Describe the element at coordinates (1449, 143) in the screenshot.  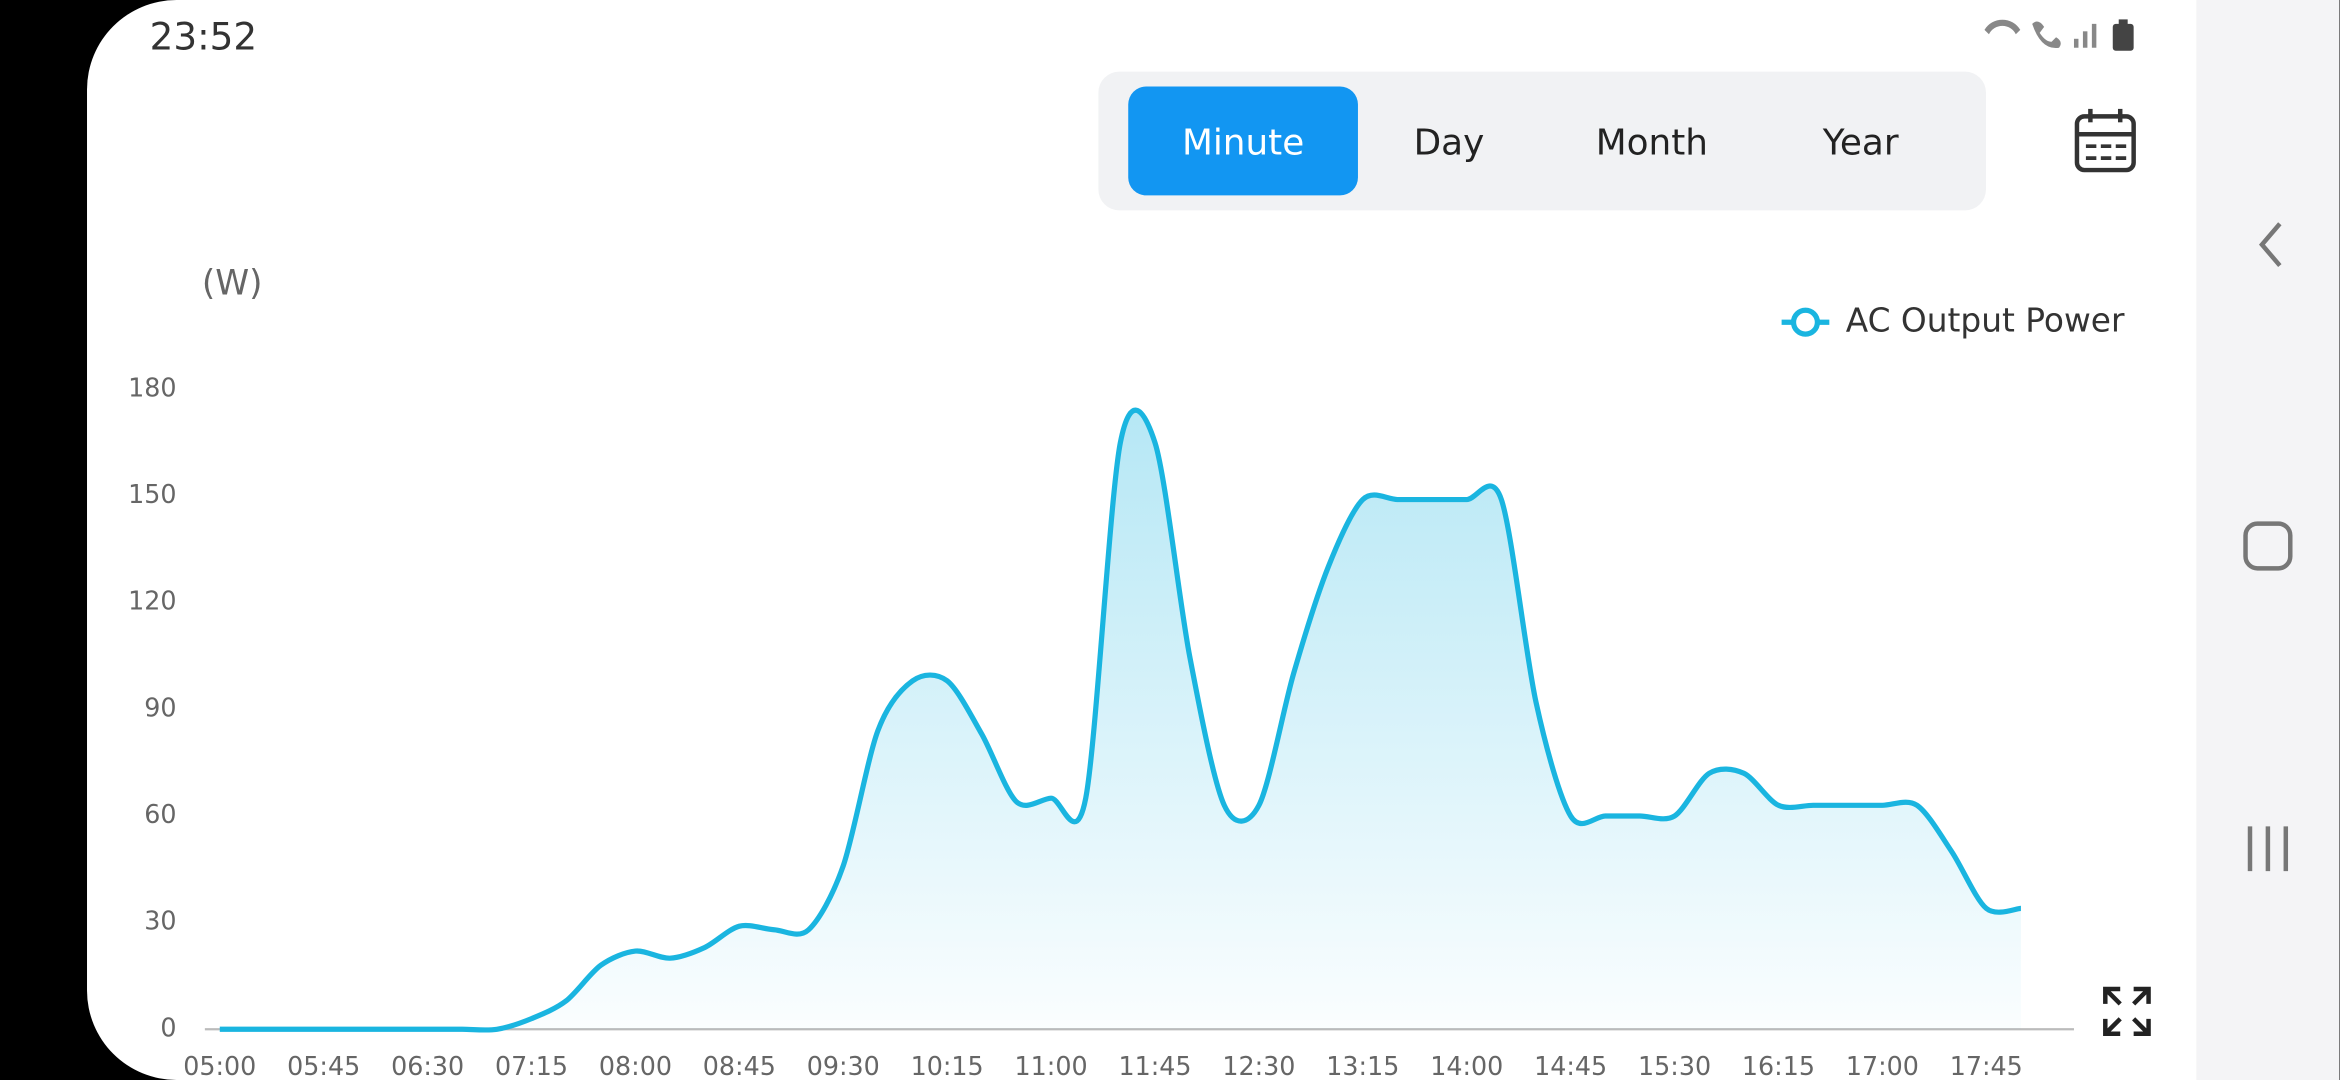
I see `tab: Day` at that location.